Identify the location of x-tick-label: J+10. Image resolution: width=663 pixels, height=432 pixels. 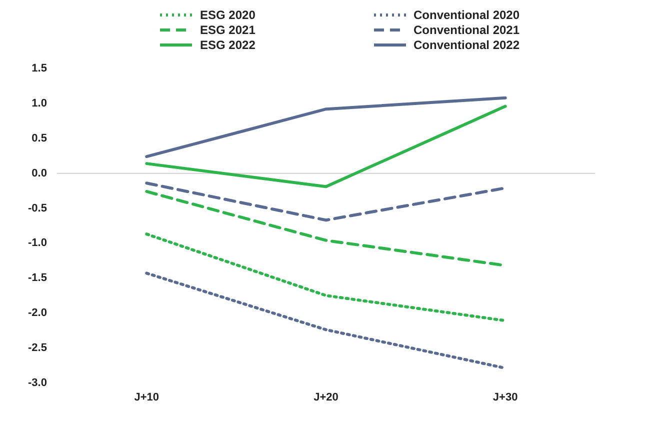
(147, 397).